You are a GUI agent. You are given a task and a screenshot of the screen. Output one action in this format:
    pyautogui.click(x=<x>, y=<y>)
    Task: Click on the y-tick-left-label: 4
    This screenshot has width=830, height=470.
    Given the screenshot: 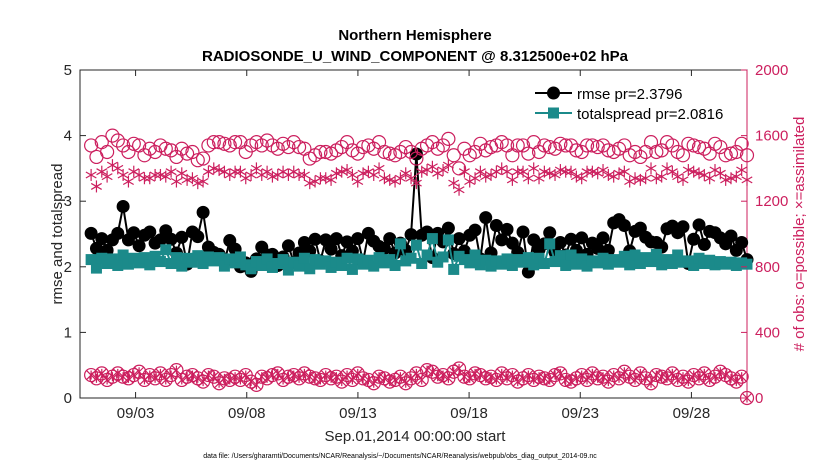 What is the action you would take?
    pyautogui.click(x=68, y=136)
    